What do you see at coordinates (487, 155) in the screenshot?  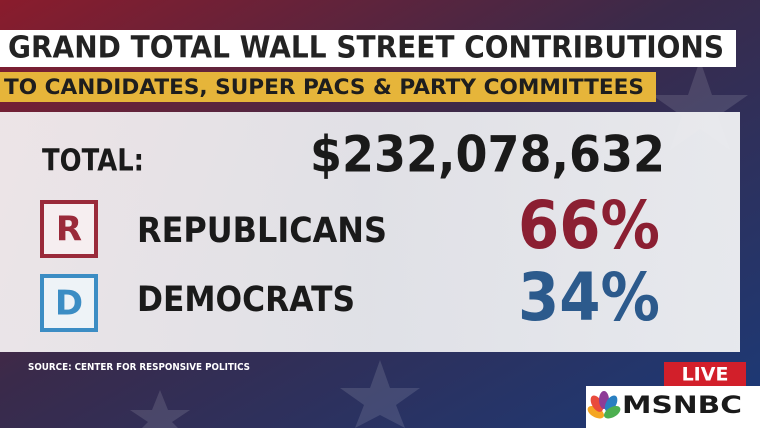 I see `total-amount: $232,078,632` at bounding box center [487, 155].